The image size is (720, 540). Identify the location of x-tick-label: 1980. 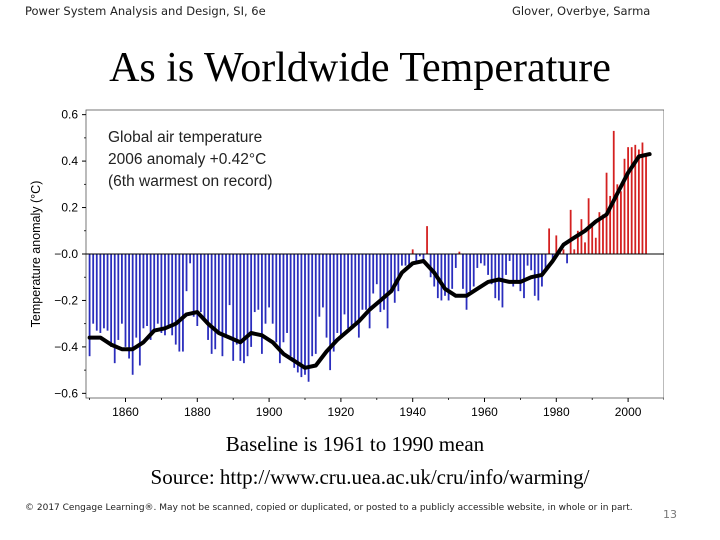
(556, 412).